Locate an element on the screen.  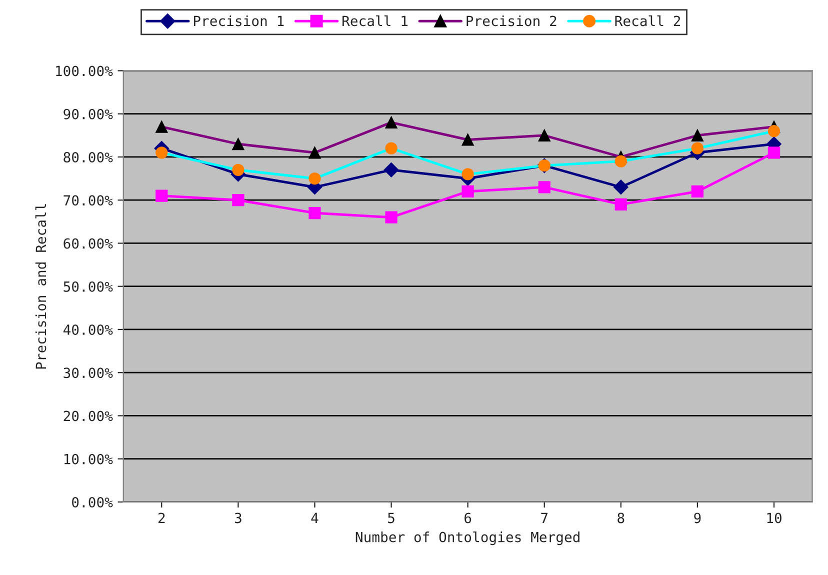
y-tick-label: 80.00% is located at coordinates (88, 157).